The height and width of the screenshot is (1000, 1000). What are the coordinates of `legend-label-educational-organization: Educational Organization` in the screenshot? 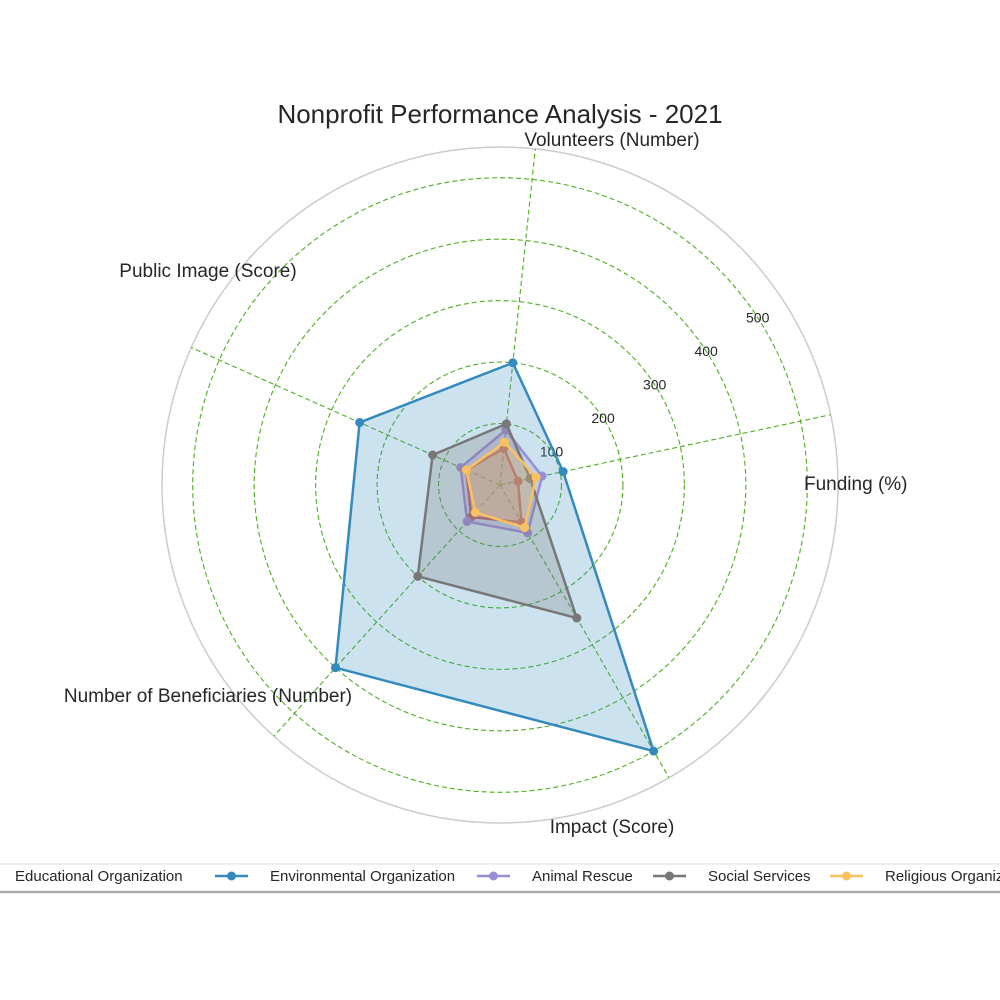 It's located at (99, 876).